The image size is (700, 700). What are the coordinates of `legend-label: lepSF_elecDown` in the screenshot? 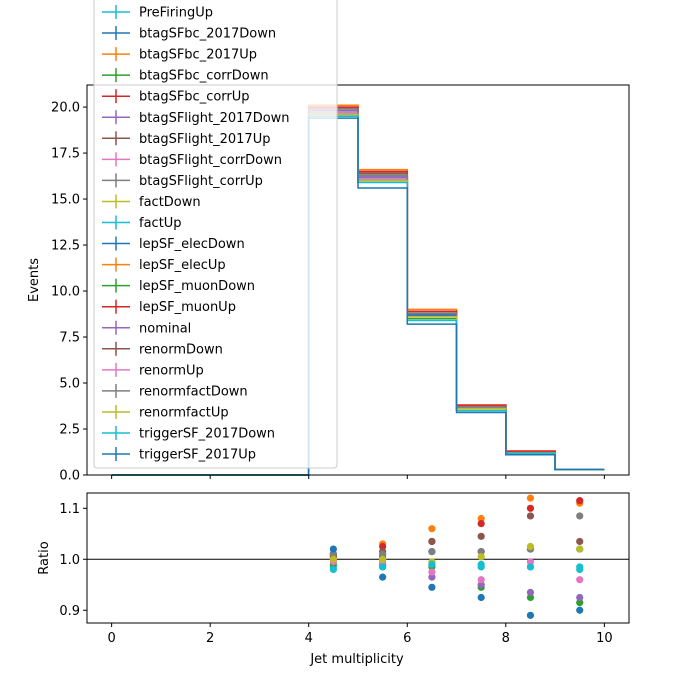 It's located at (192, 244).